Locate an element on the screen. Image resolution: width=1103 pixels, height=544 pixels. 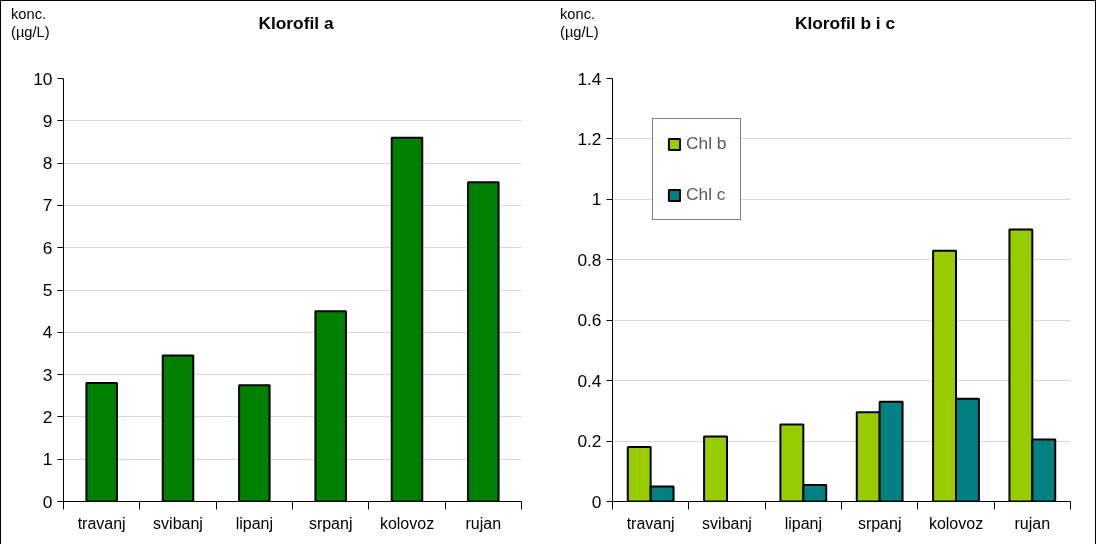
y-tick-label: 1.2 is located at coordinates (589, 138).